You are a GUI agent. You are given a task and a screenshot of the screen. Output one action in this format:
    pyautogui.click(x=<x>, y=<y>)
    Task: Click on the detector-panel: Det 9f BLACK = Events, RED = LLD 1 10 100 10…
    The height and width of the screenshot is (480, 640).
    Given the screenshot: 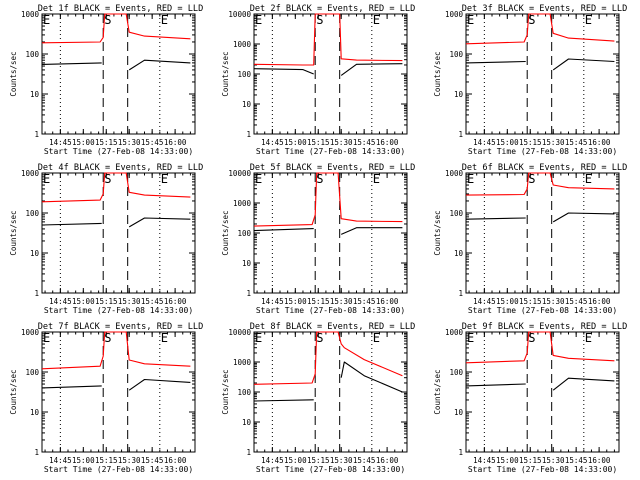 What is the action you would take?
    pyautogui.click(x=530, y=398)
    